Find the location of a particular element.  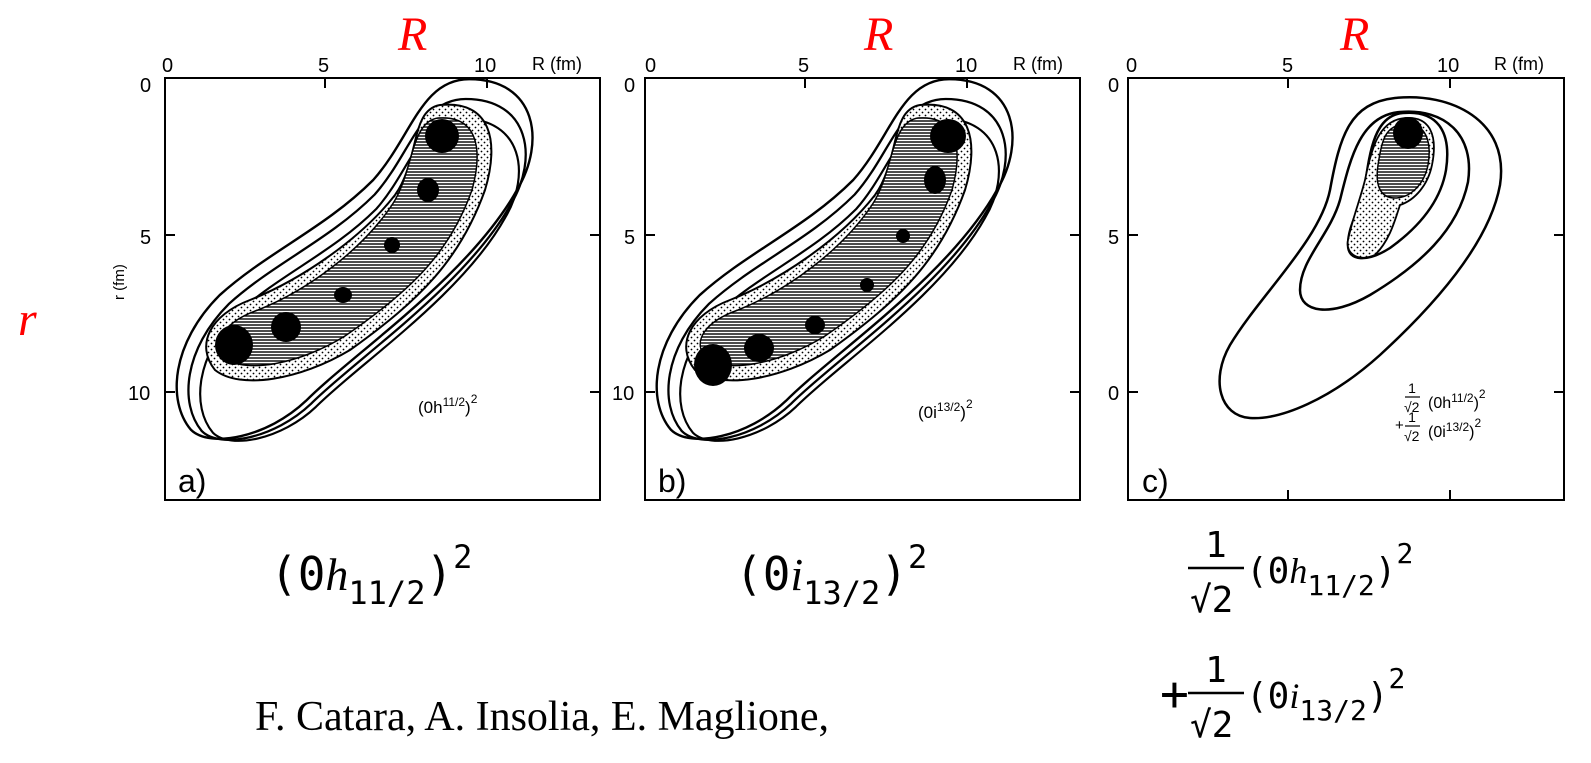

panel-b-ytick-0: 0 is located at coordinates (629, 86).